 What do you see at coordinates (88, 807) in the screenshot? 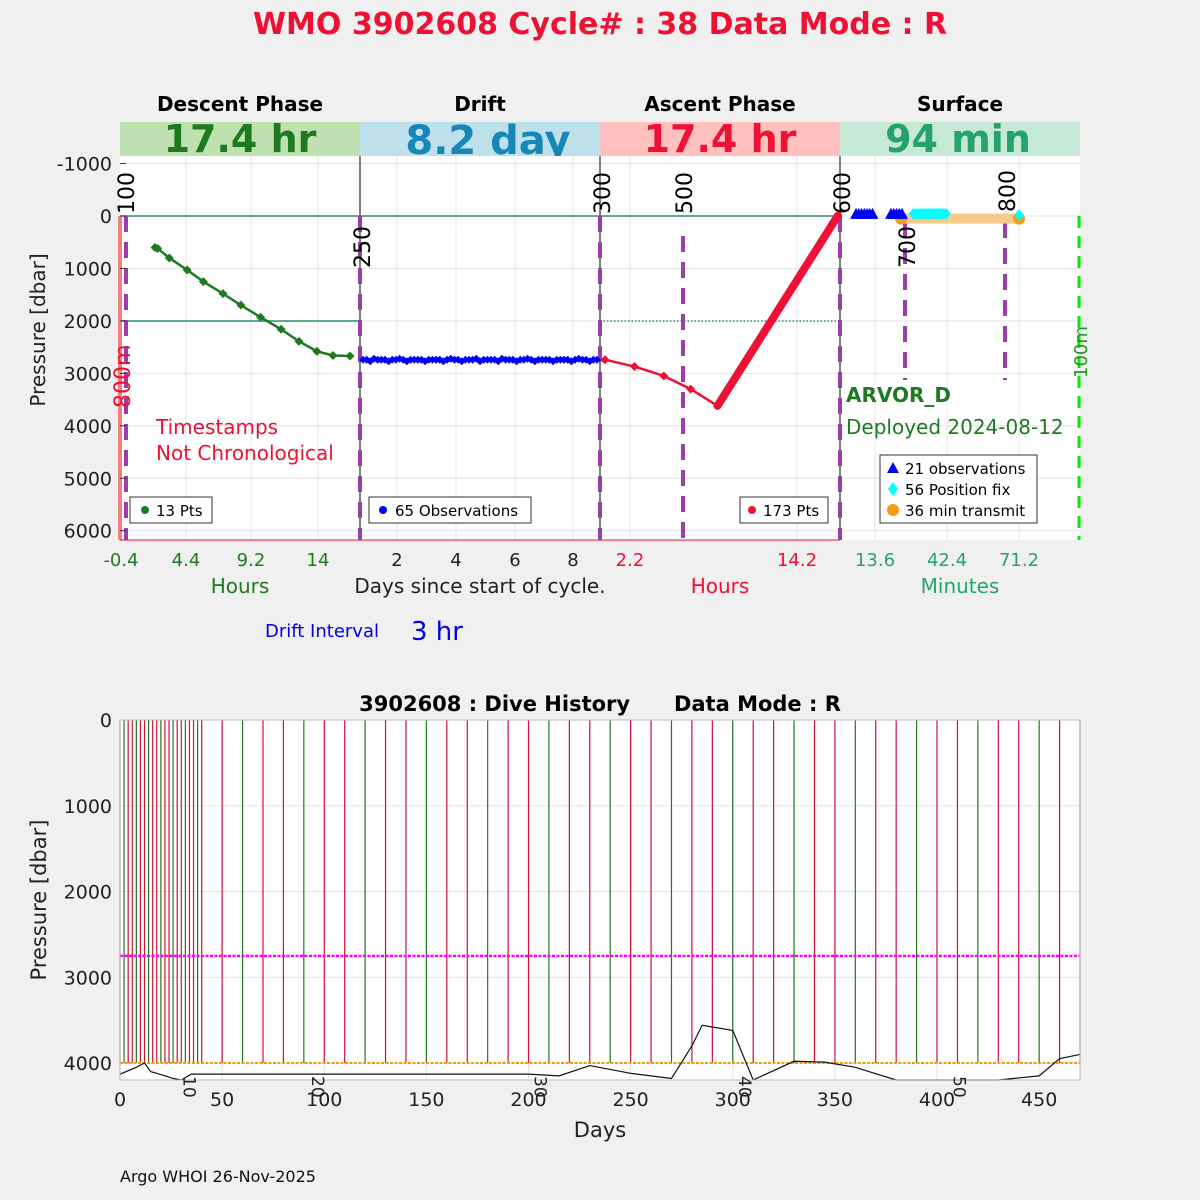
I see `history-y-tick-1: 1000` at bounding box center [88, 807].